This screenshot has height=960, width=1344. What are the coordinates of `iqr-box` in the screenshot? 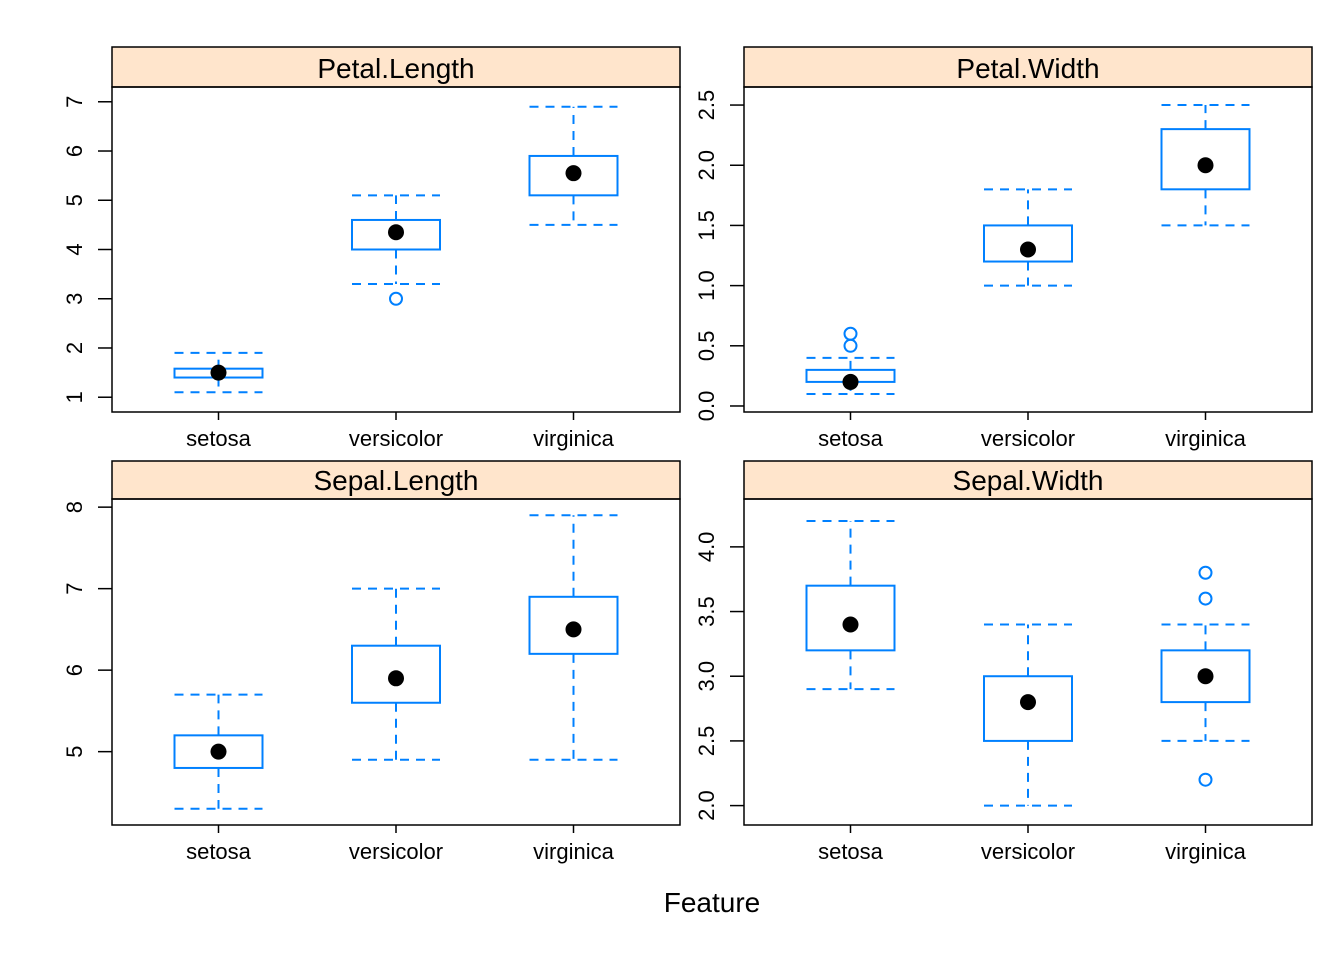 It's located at (1205, 676).